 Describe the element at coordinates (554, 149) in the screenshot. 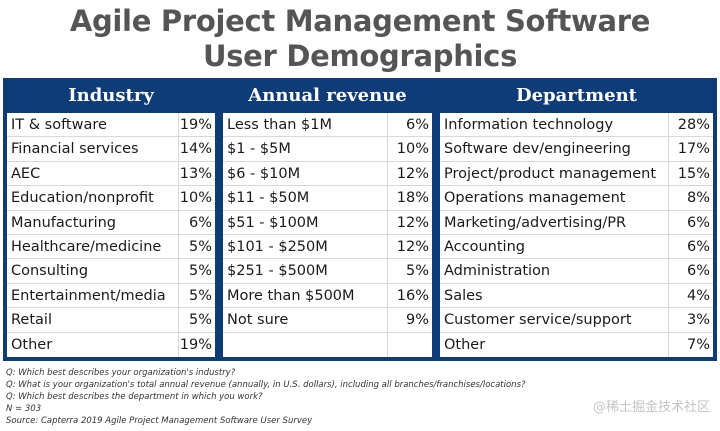

I see `row-label: Software dev/engineering` at that location.